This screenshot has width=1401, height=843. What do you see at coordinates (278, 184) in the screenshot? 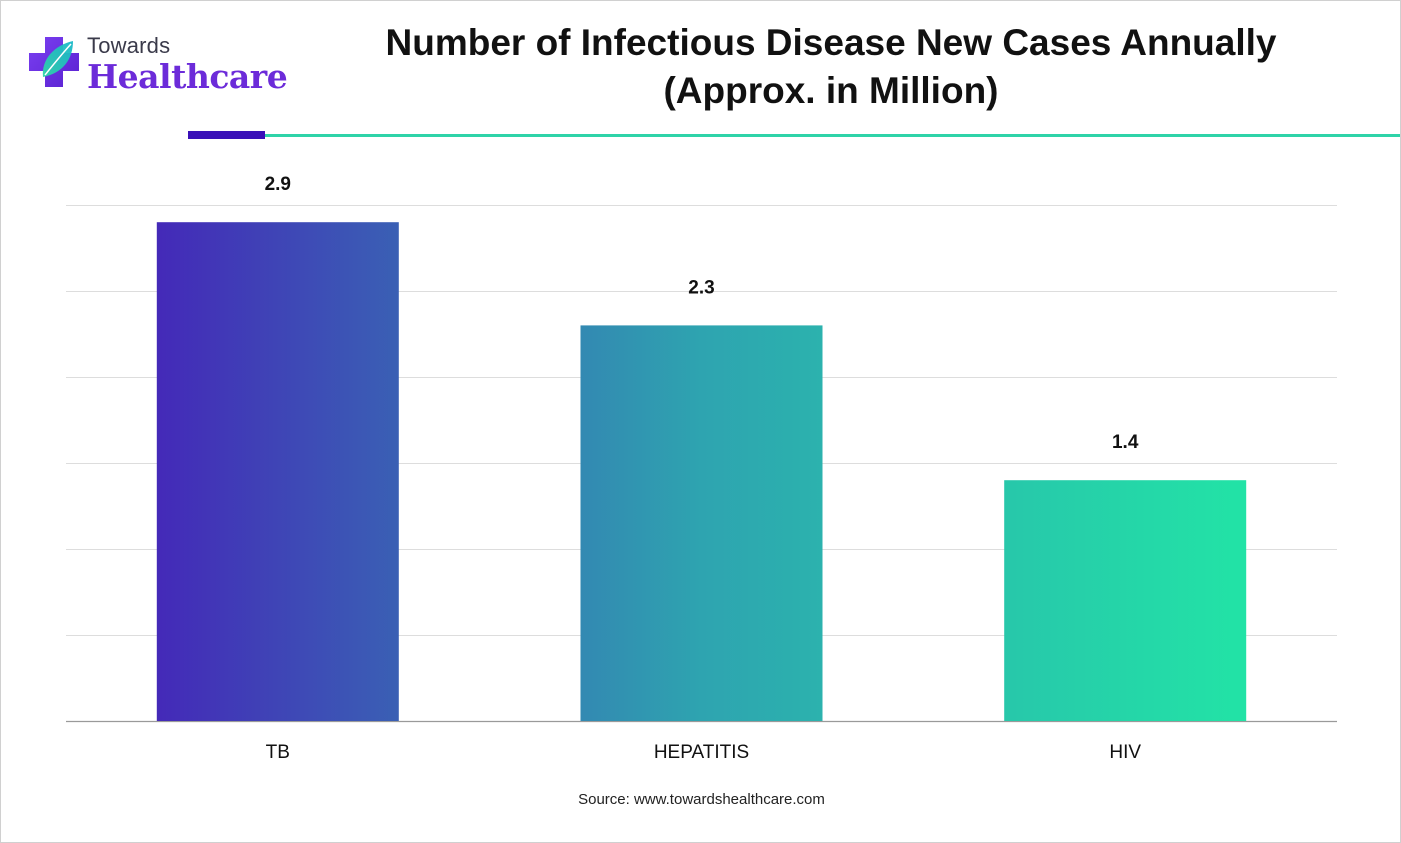
I see `data-label: 2.9` at bounding box center [278, 184].